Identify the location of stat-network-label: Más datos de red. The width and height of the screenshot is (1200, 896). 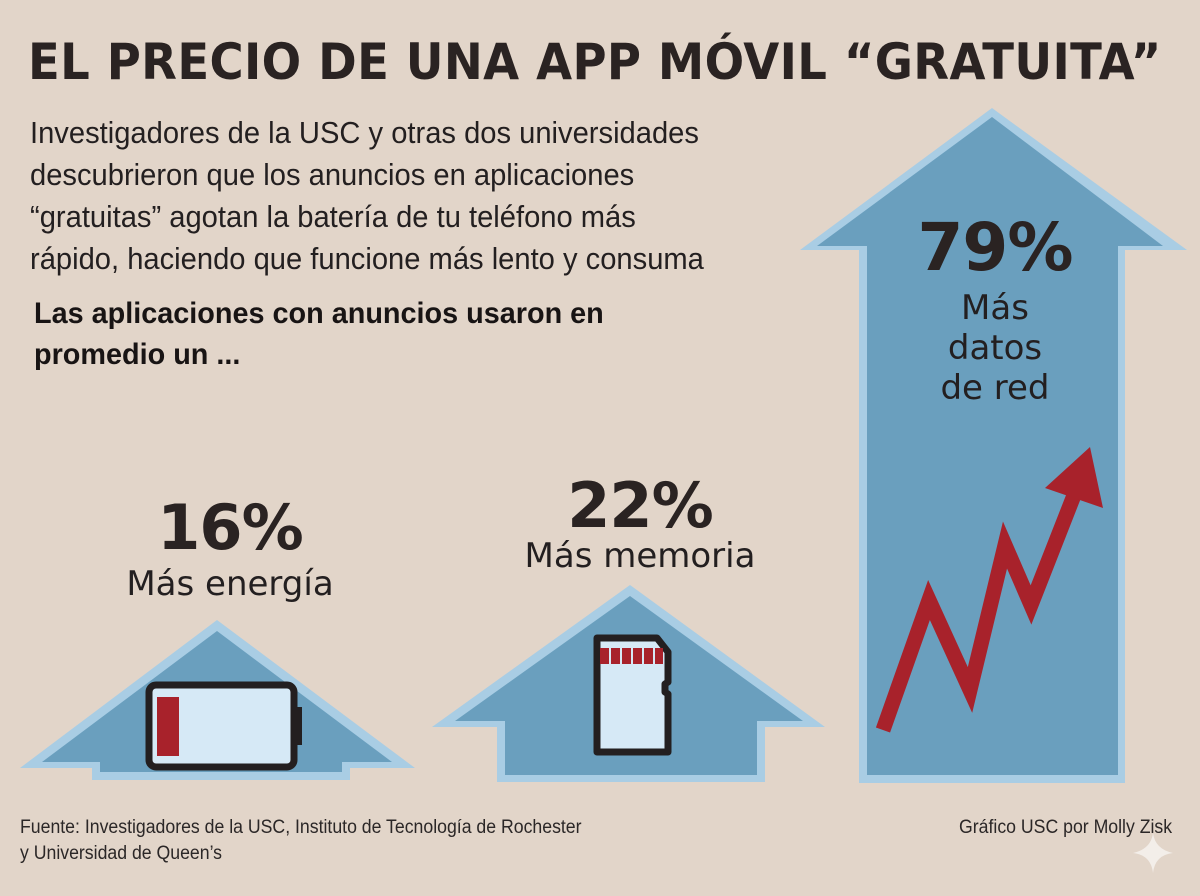
(995, 348).